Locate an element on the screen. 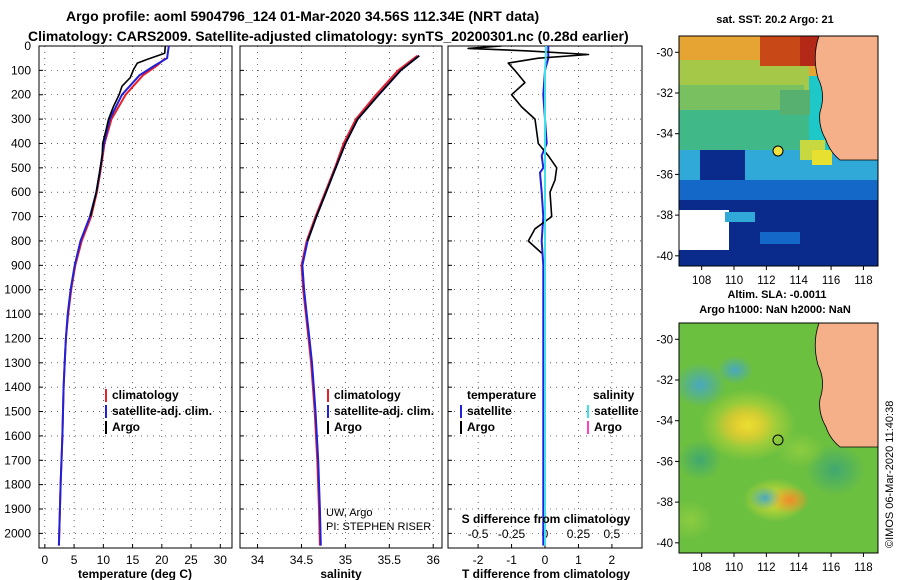 This screenshot has width=900, height=580. series-line-satellite-adj-clim- is located at coordinates (113, 296).